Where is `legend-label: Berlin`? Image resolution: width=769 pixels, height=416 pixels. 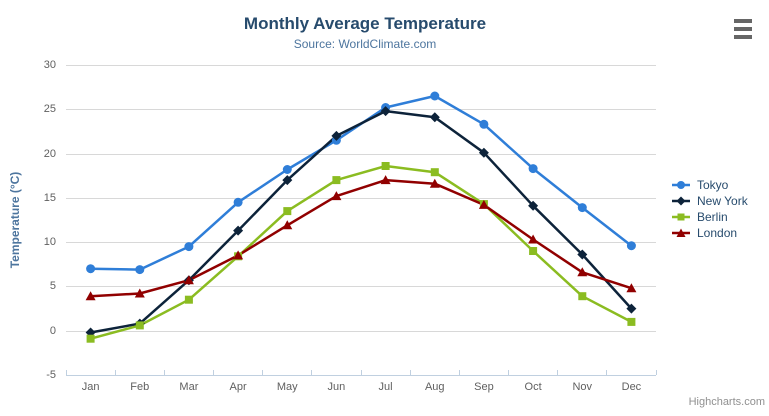
legend-label: Berlin is located at coordinates (712, 217).